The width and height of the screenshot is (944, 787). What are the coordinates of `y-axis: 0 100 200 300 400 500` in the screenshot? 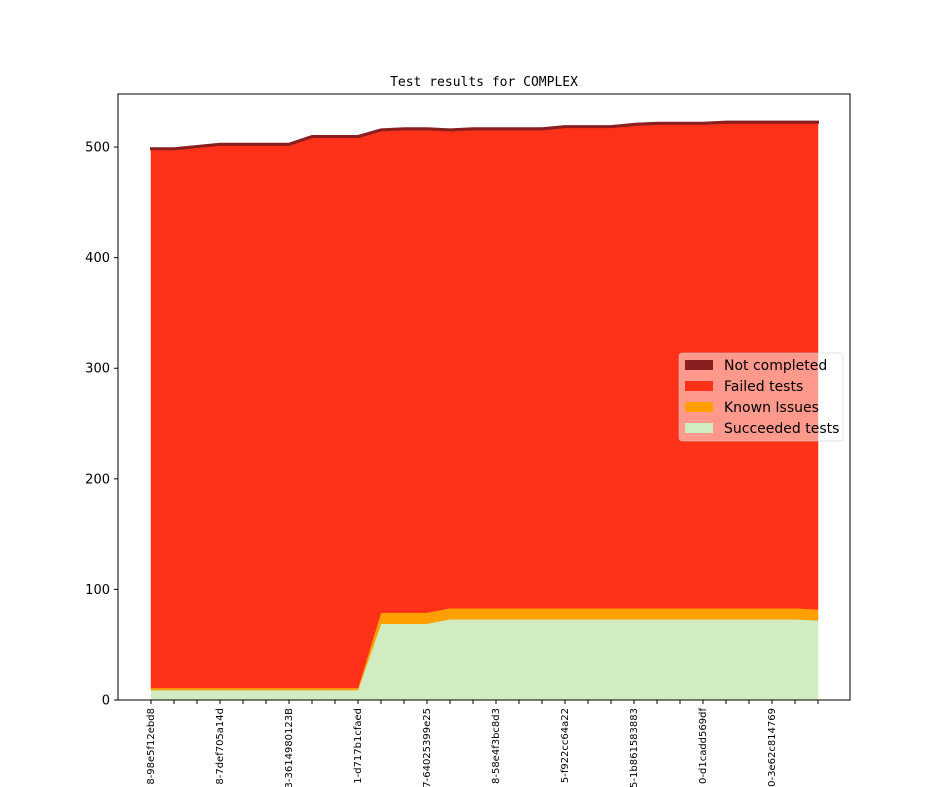 It's located at (101, 425).